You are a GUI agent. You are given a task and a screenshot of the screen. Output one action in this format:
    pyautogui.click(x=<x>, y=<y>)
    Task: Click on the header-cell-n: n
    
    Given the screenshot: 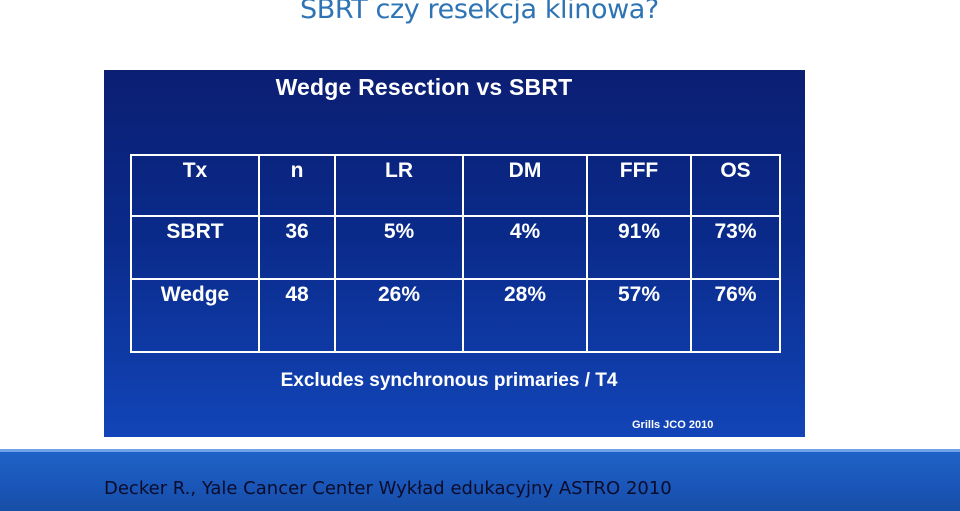 What is the action you would take?
    pyautogui.click(x=297, y=185)
    